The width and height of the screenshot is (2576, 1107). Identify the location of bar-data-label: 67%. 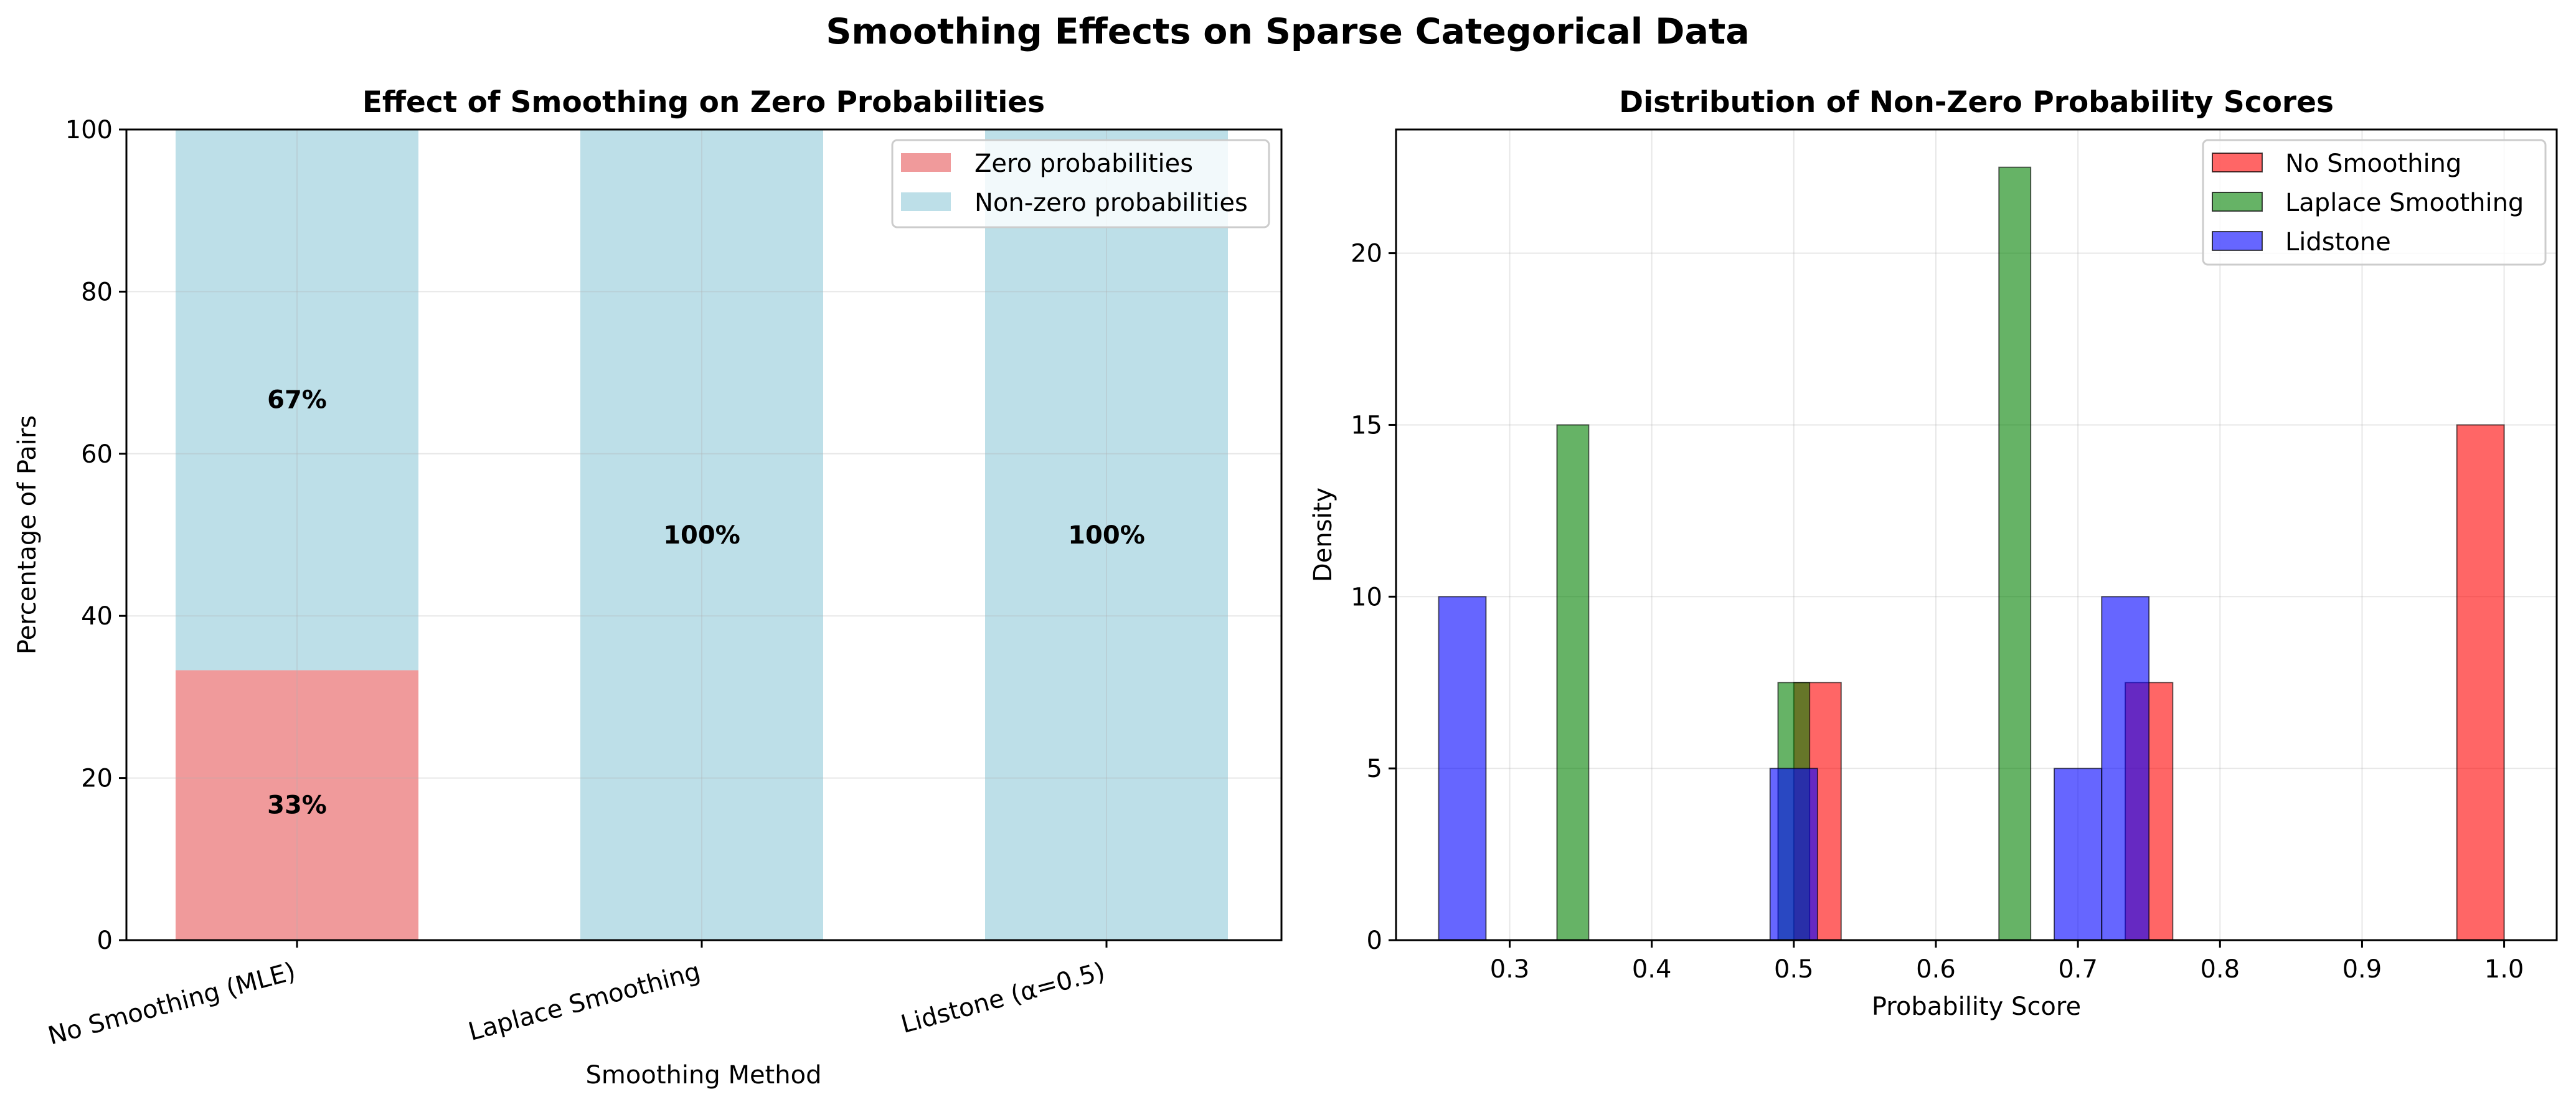
(297, 400).